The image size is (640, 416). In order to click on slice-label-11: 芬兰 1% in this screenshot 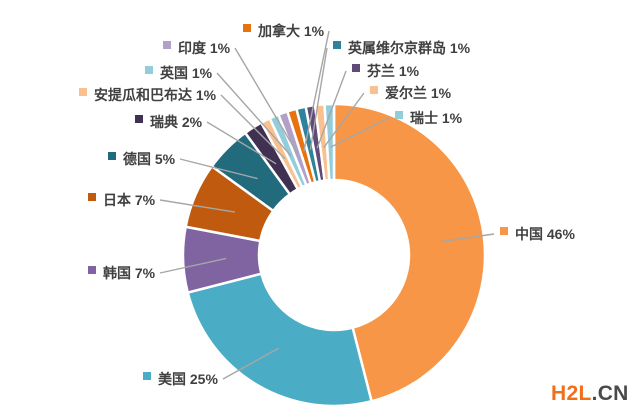, I will do `click(385, 71)`.